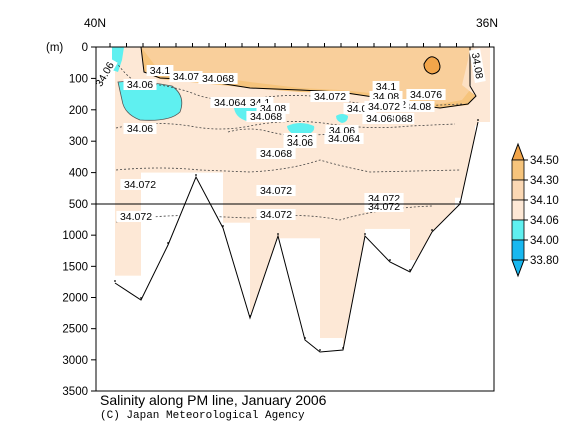  What do you see at coordinates (78, 79) in the screenshot?
I see `y-tick-label: 100` at bounding box center [78, 79].